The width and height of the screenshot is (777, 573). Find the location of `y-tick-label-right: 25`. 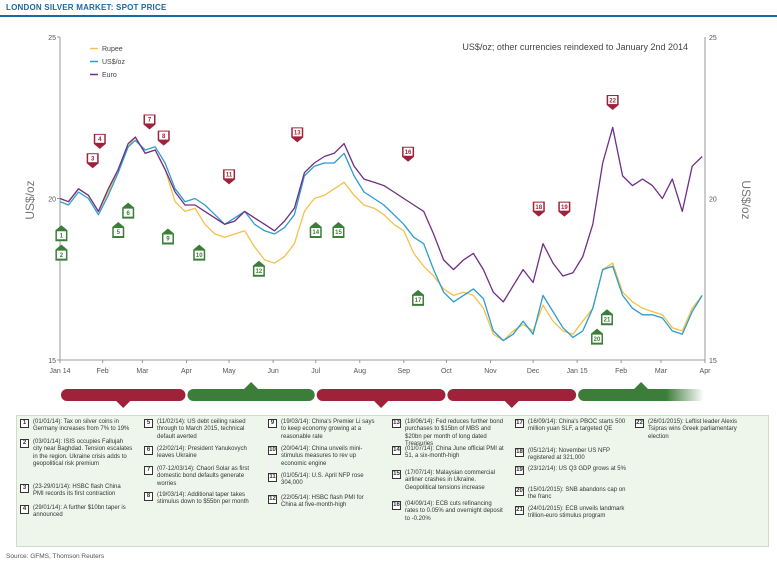

y-tick-label-right: 25 is located at coordinates (713, 38).